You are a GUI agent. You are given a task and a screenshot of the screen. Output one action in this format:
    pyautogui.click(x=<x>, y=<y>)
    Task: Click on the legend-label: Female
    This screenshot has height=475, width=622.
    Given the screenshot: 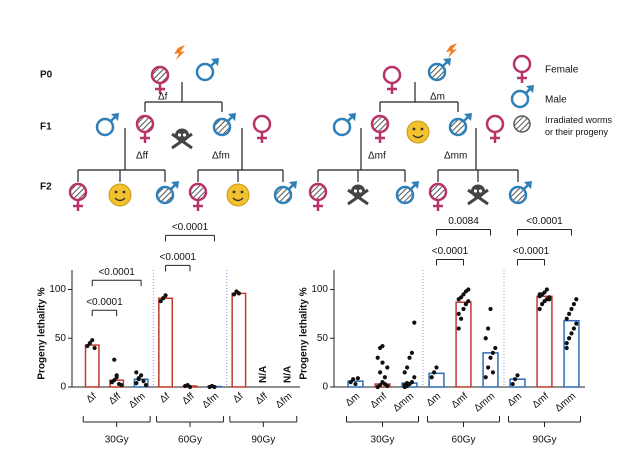 What is the action you would take?
    pyautogui.click(x=562, y=70)
    